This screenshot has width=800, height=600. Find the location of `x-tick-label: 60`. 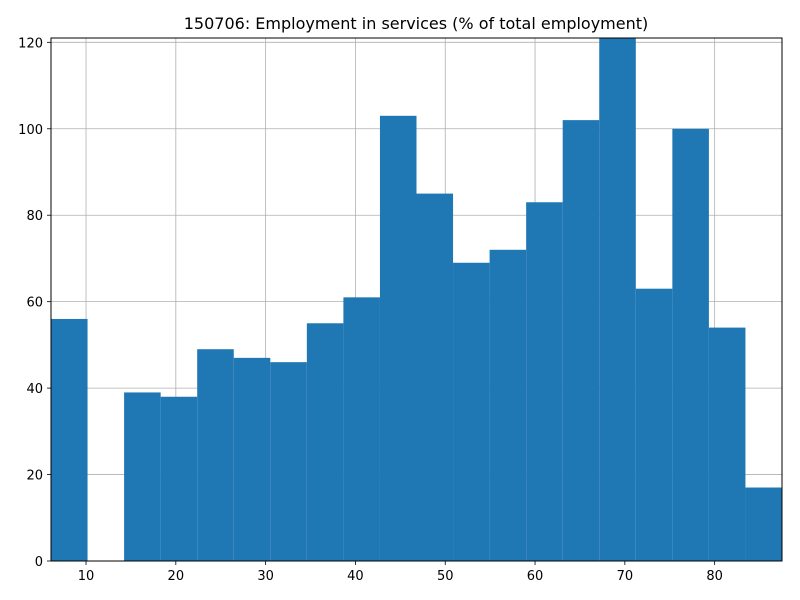

x-tick-label: 60 is located at coordinates (535, 576).